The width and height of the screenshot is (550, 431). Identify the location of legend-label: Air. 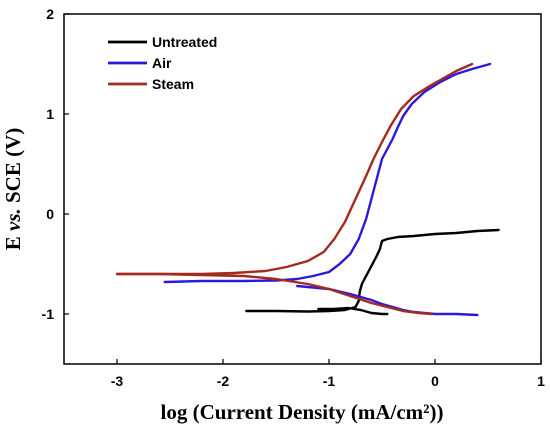
(162, 63).